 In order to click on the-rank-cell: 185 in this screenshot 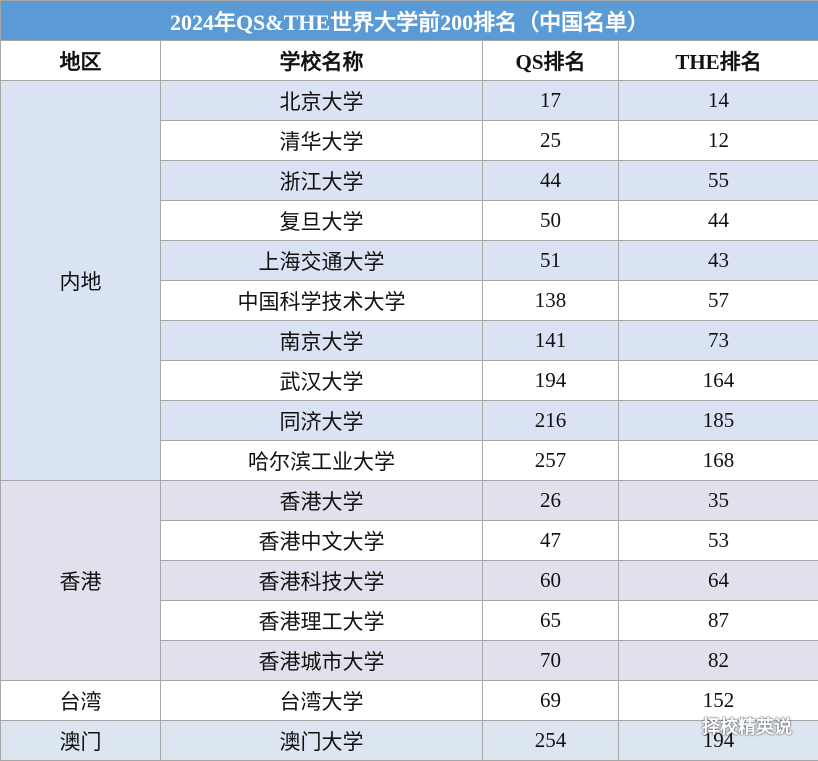, I will do `click(717, 420)`.